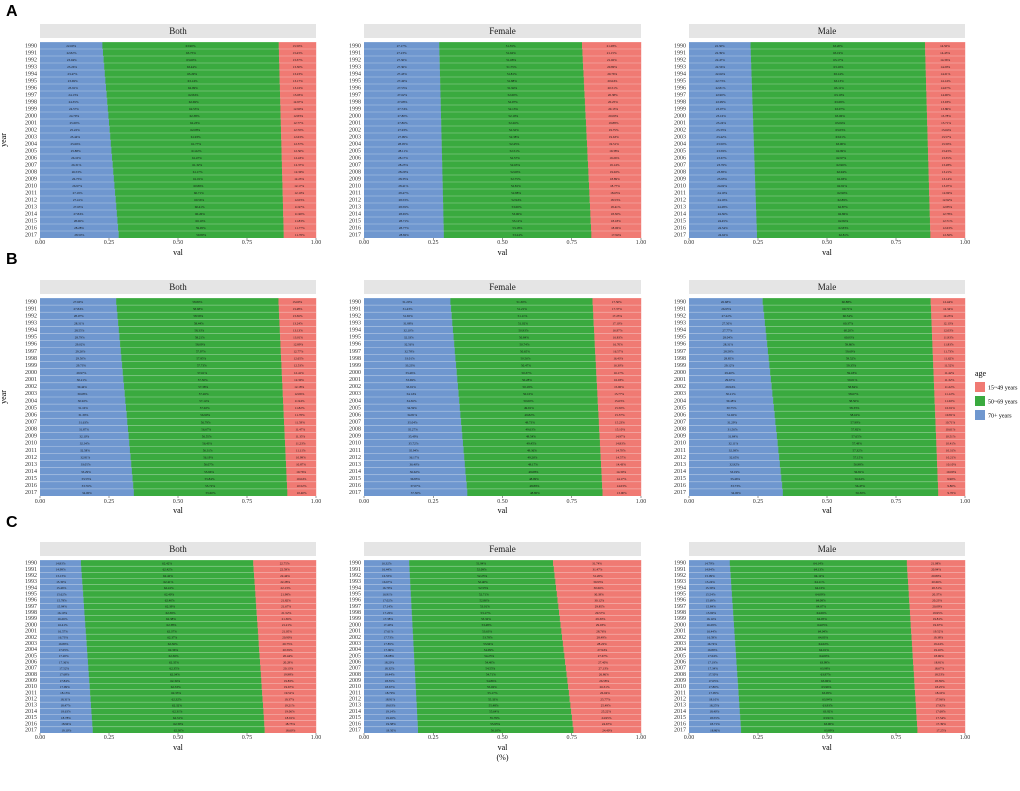 The image size is (1020, 791). What do you see at coordinates (80, 352) in the screenshot?
I see `bar-value-label: 29.26%` at bounding box center [80, 352].